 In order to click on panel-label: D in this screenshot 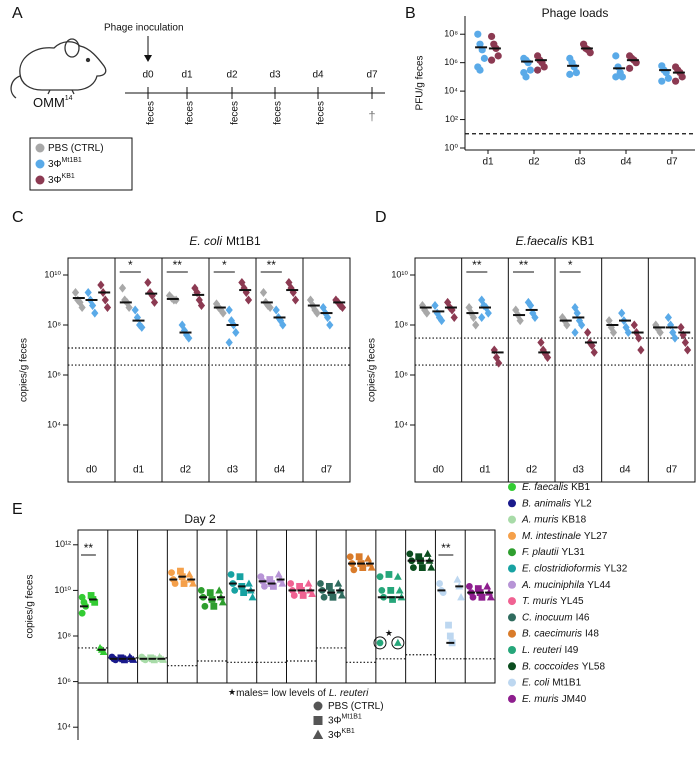, I will do `click(381, 217)`.